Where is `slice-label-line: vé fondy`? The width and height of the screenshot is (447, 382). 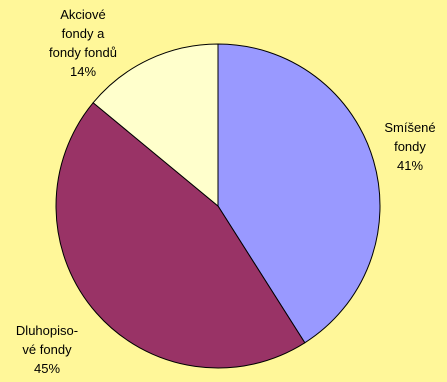 slice-label-line: vé fondy is located at coordinates (47, 349).